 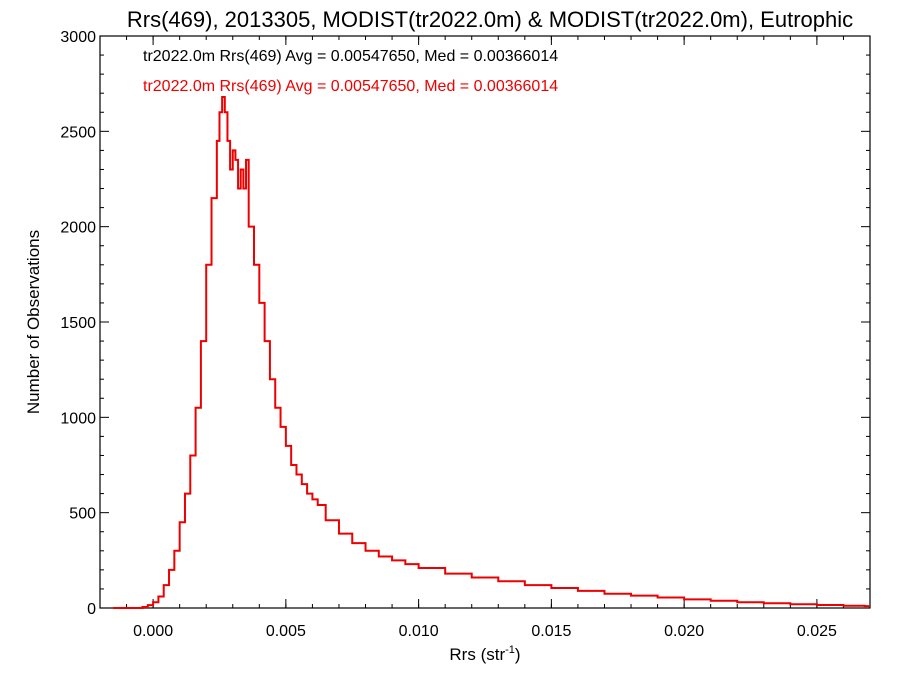 I want to click on y-tick-label: 0, so click(x=91, y=609).